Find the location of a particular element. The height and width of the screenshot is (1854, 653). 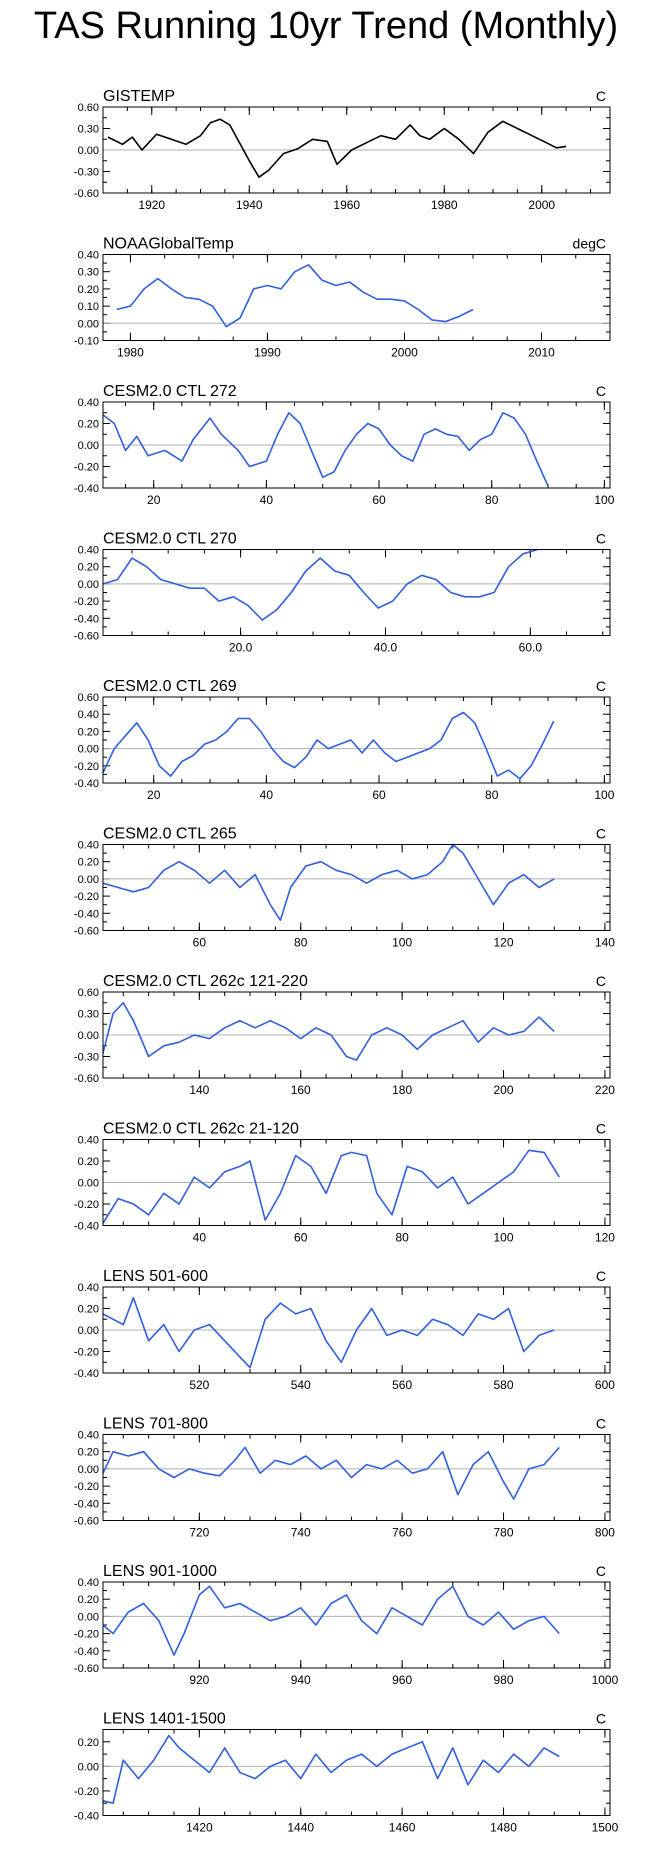

x-tick-label: 520 is located at coordinates (199, 1385).